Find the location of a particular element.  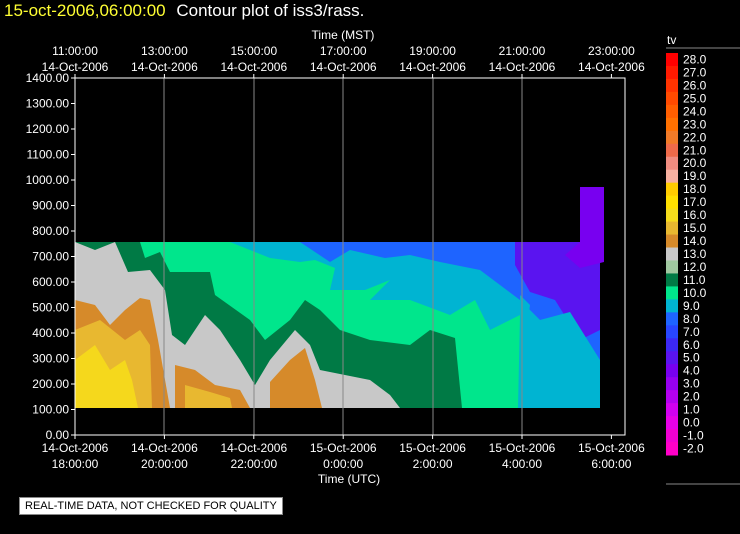

y-tick-label: 1100.00 is located at coordinates (48, 155).